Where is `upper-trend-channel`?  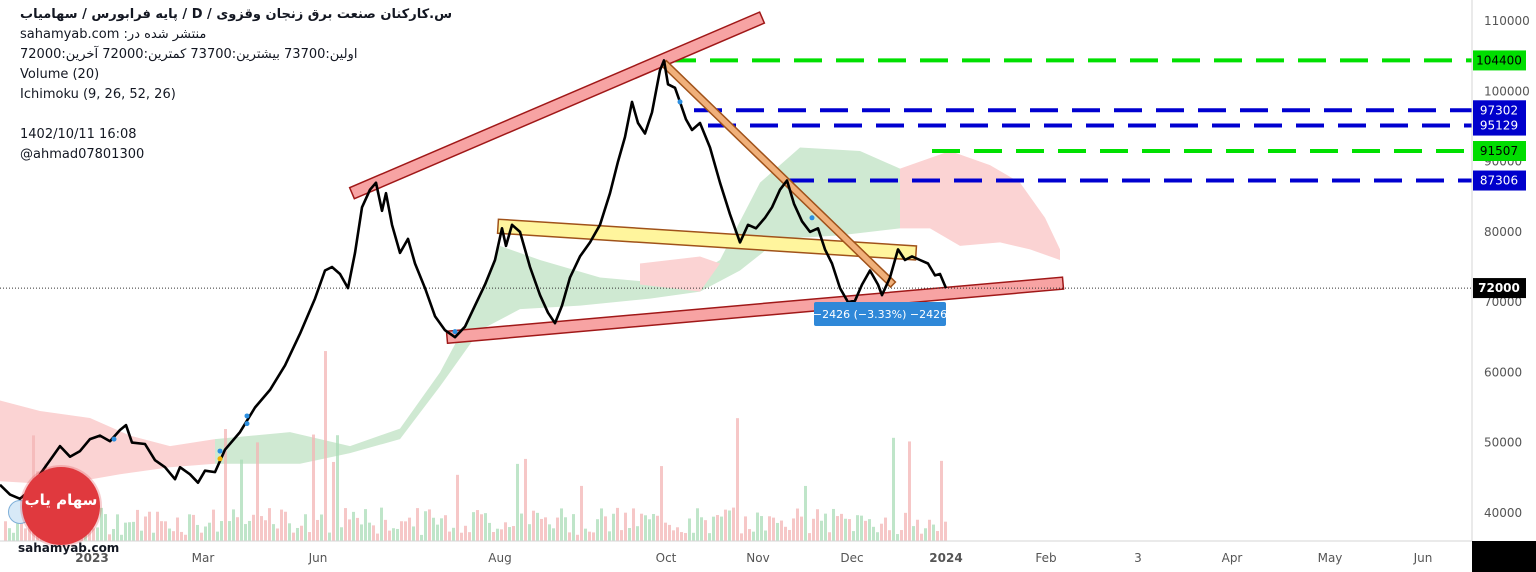 upper-trend-channel is located at coordinates (557, 105).